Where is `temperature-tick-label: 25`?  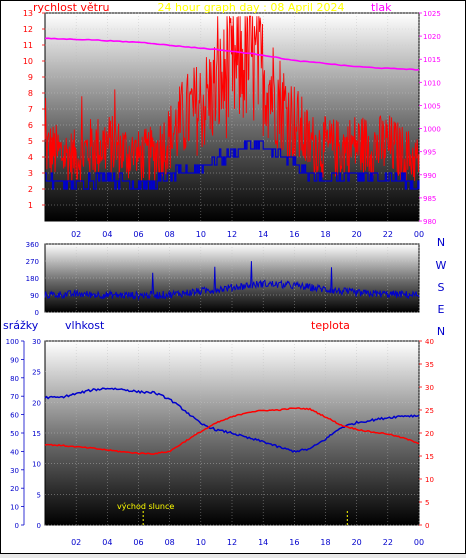 temperature-tick-label: 25 is located at coordinates (429, 411).